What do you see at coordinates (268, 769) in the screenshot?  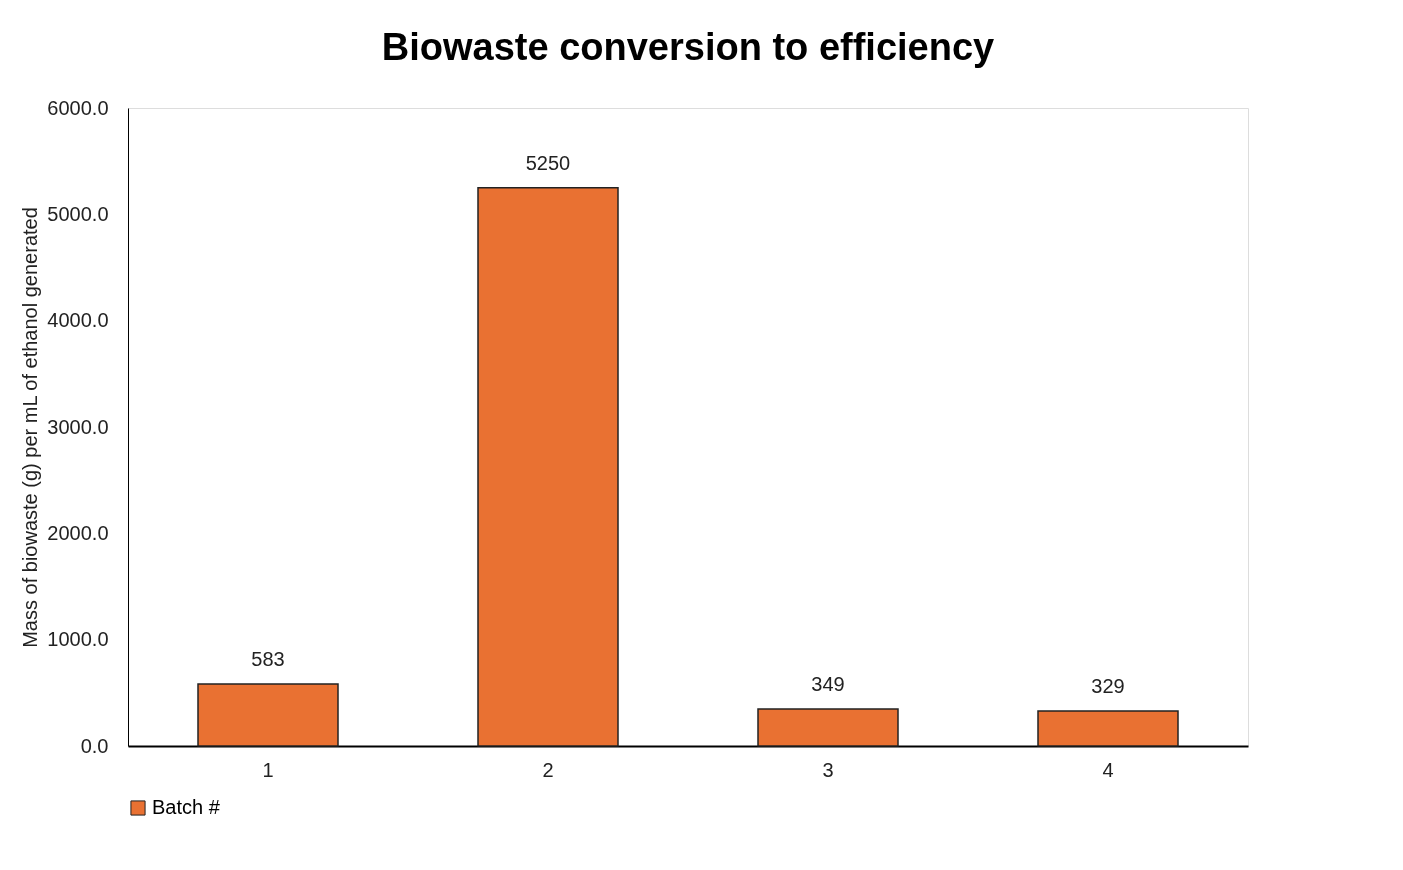 I see `x-tick-label: 1` at bounding box center [268, 769].